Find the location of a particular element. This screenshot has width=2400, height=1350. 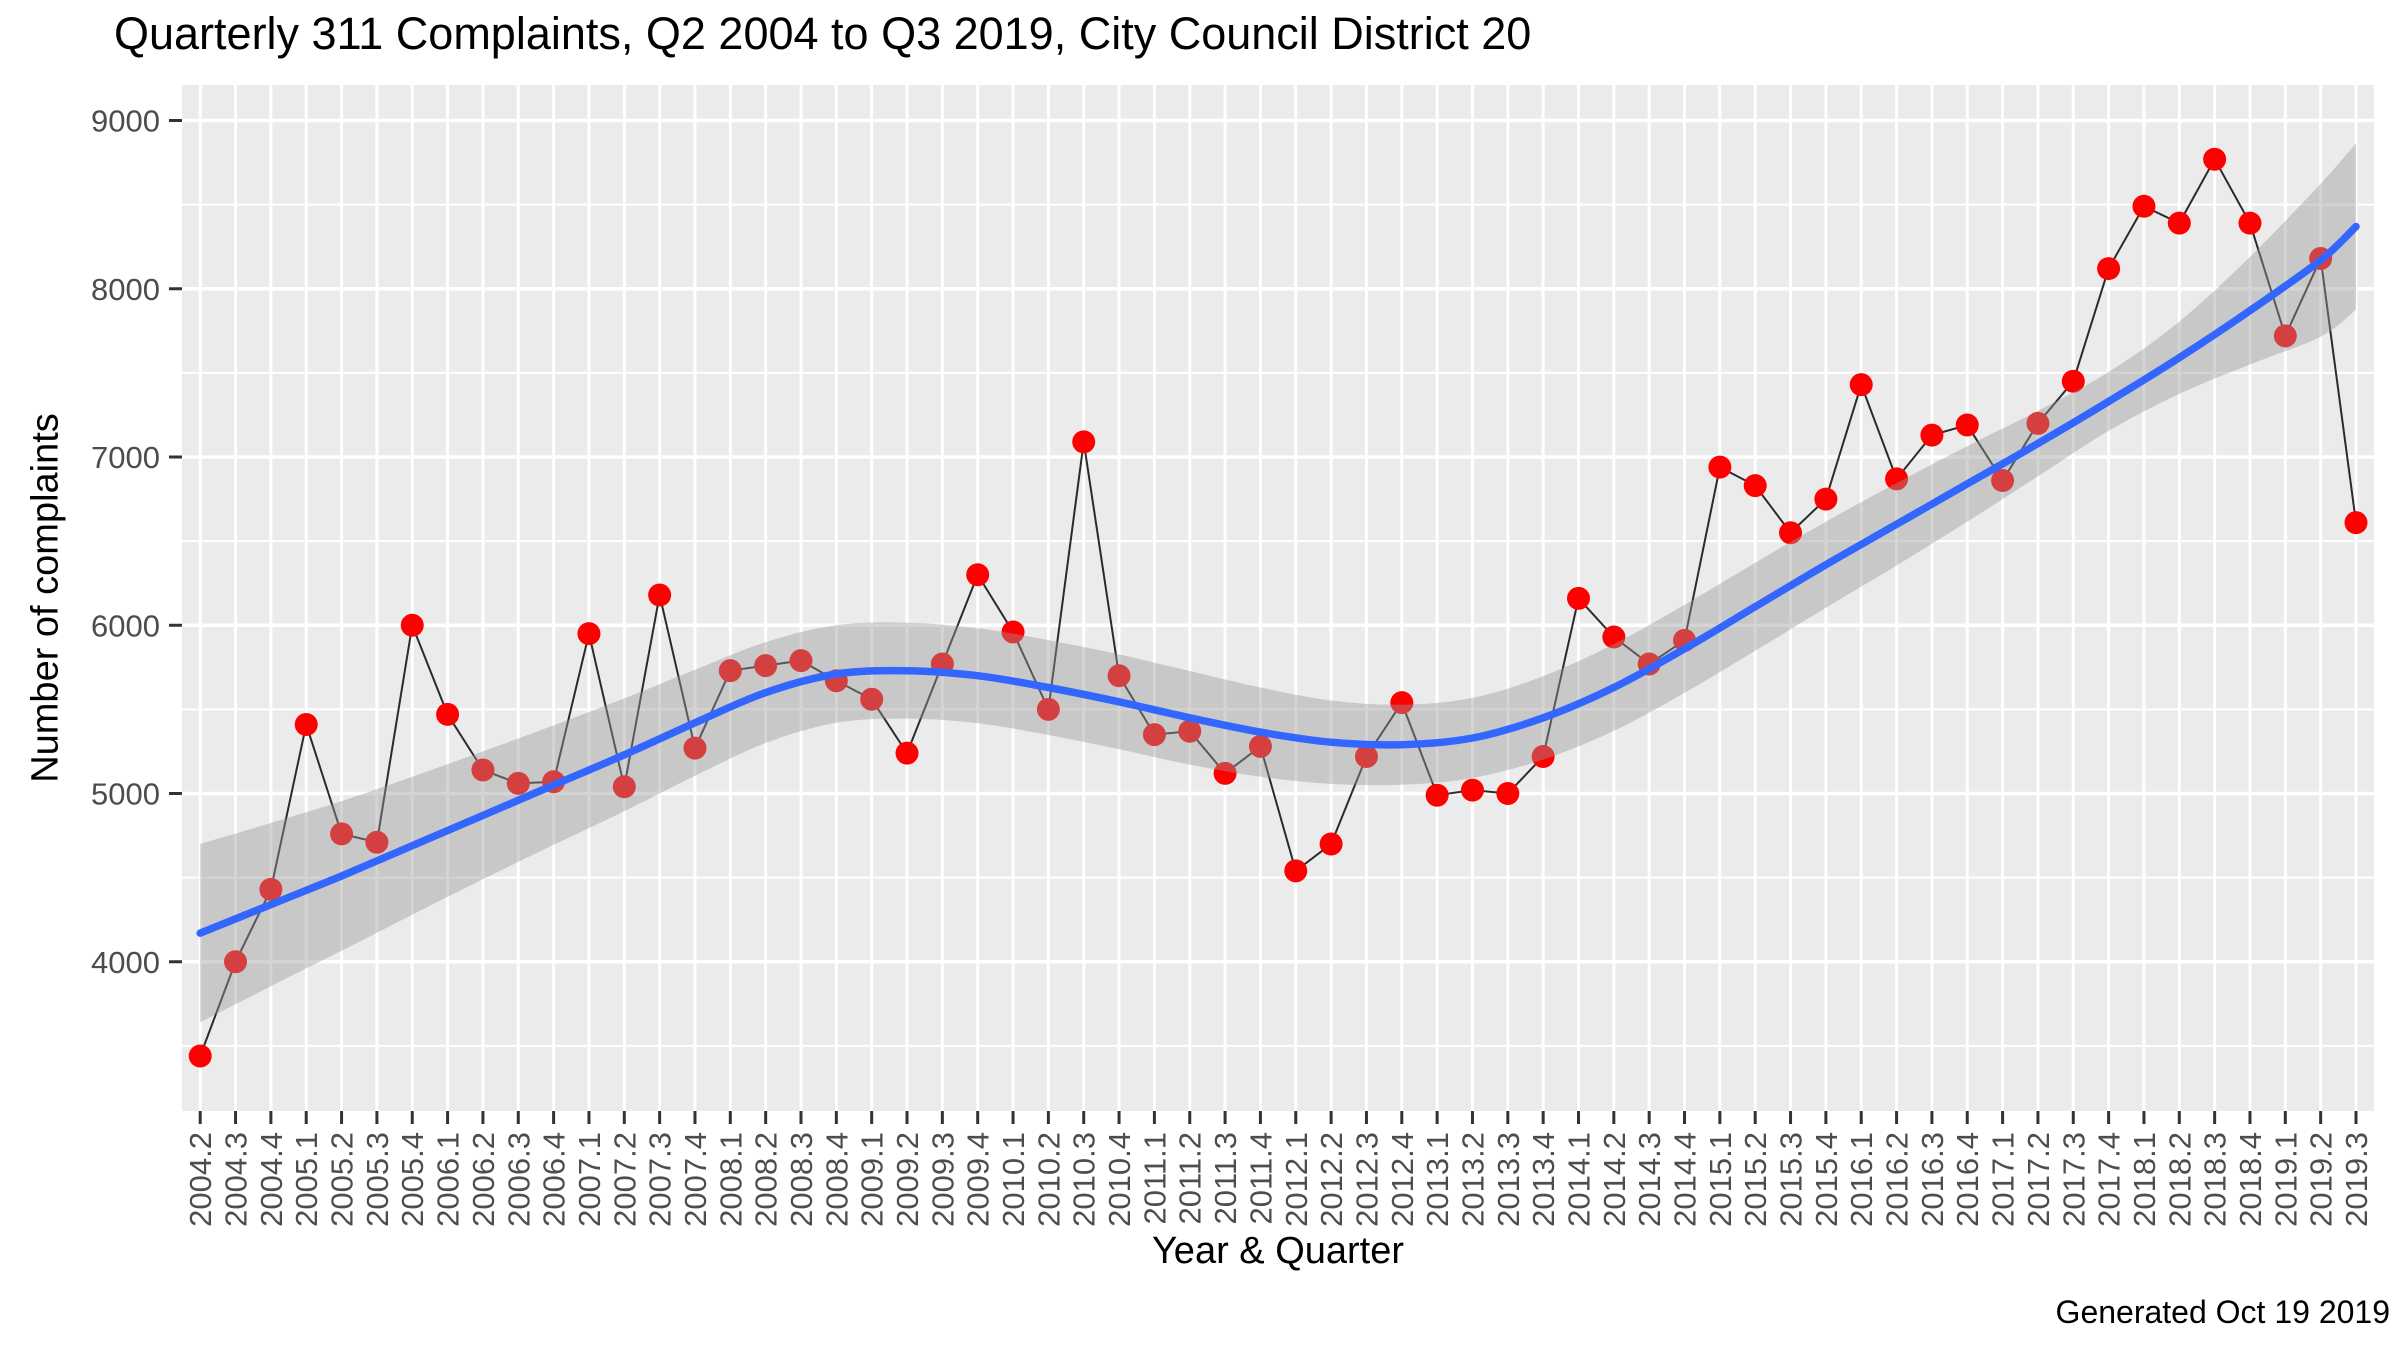

x-tick-label: 2018.1 is located at coordinates (2144, 1179).